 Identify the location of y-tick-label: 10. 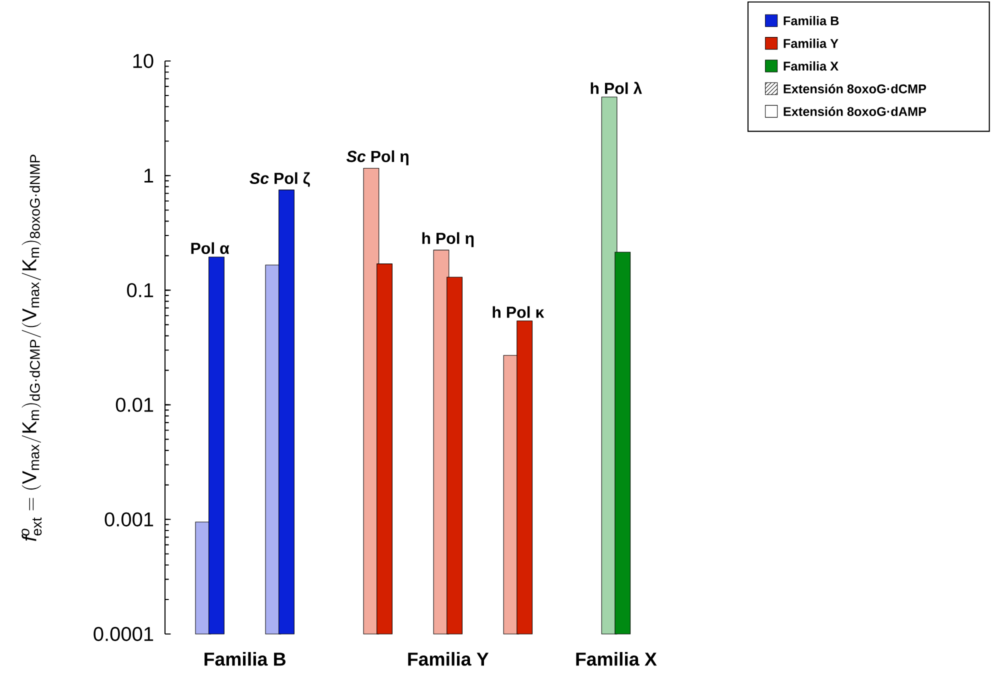
(143, 61).